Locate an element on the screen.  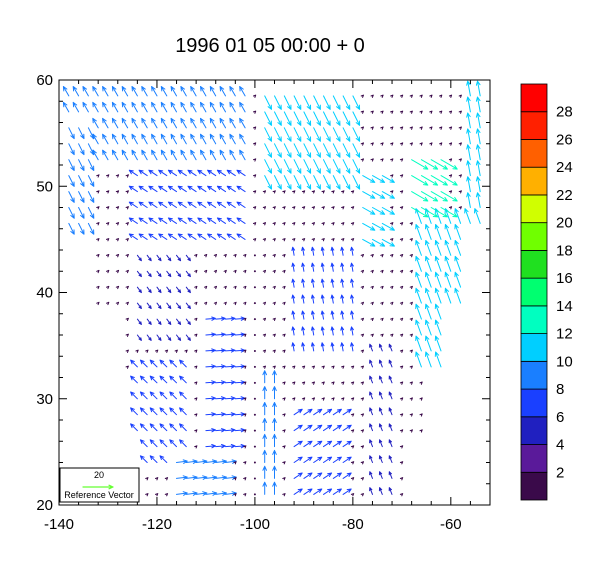
x-tick-label: -60 is located at coordinates (451, 524).